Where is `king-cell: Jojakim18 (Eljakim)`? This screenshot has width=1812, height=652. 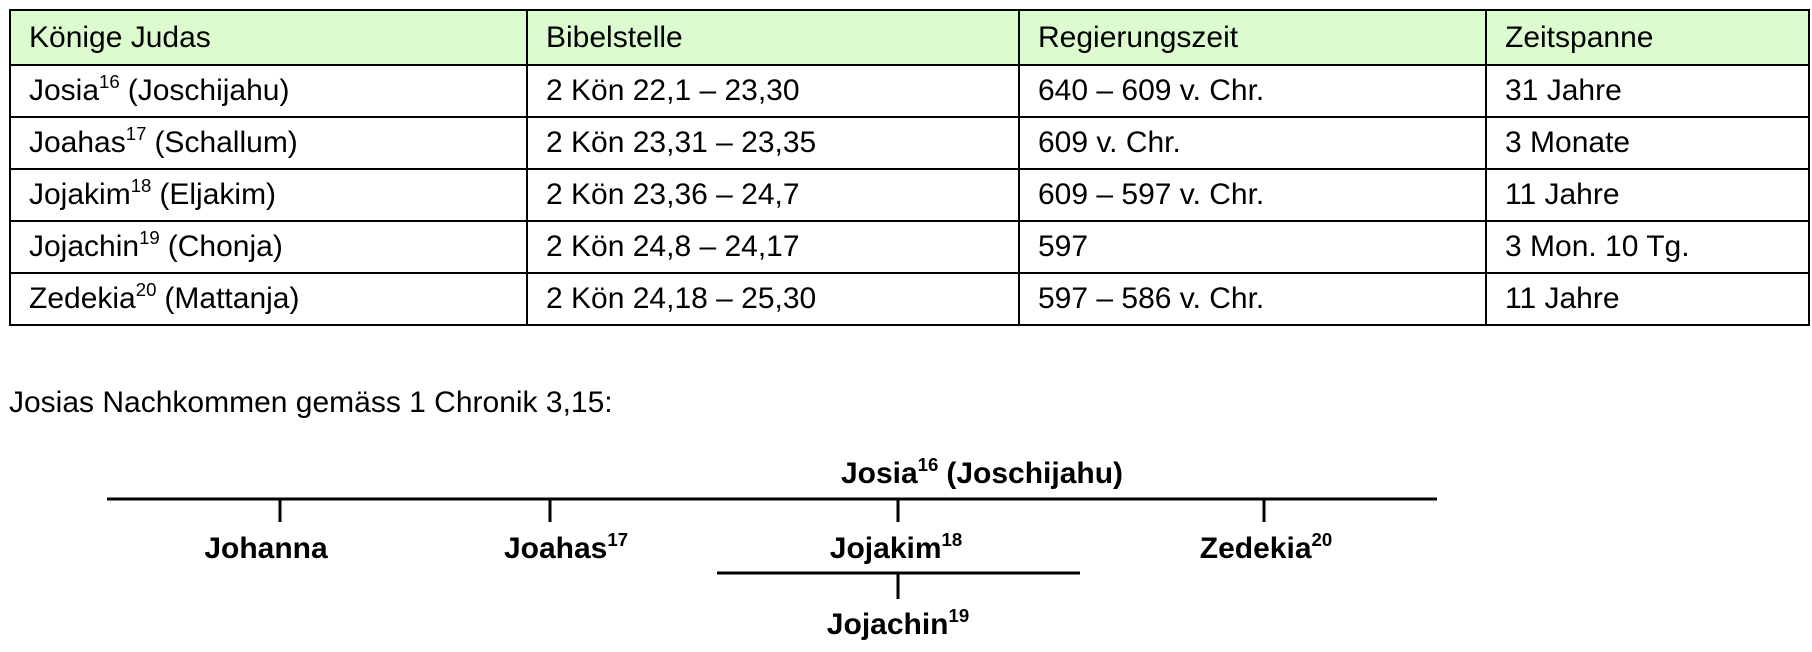
king-cell: Jojakim18 (Eljakim) is located at coordinates (268, 195).